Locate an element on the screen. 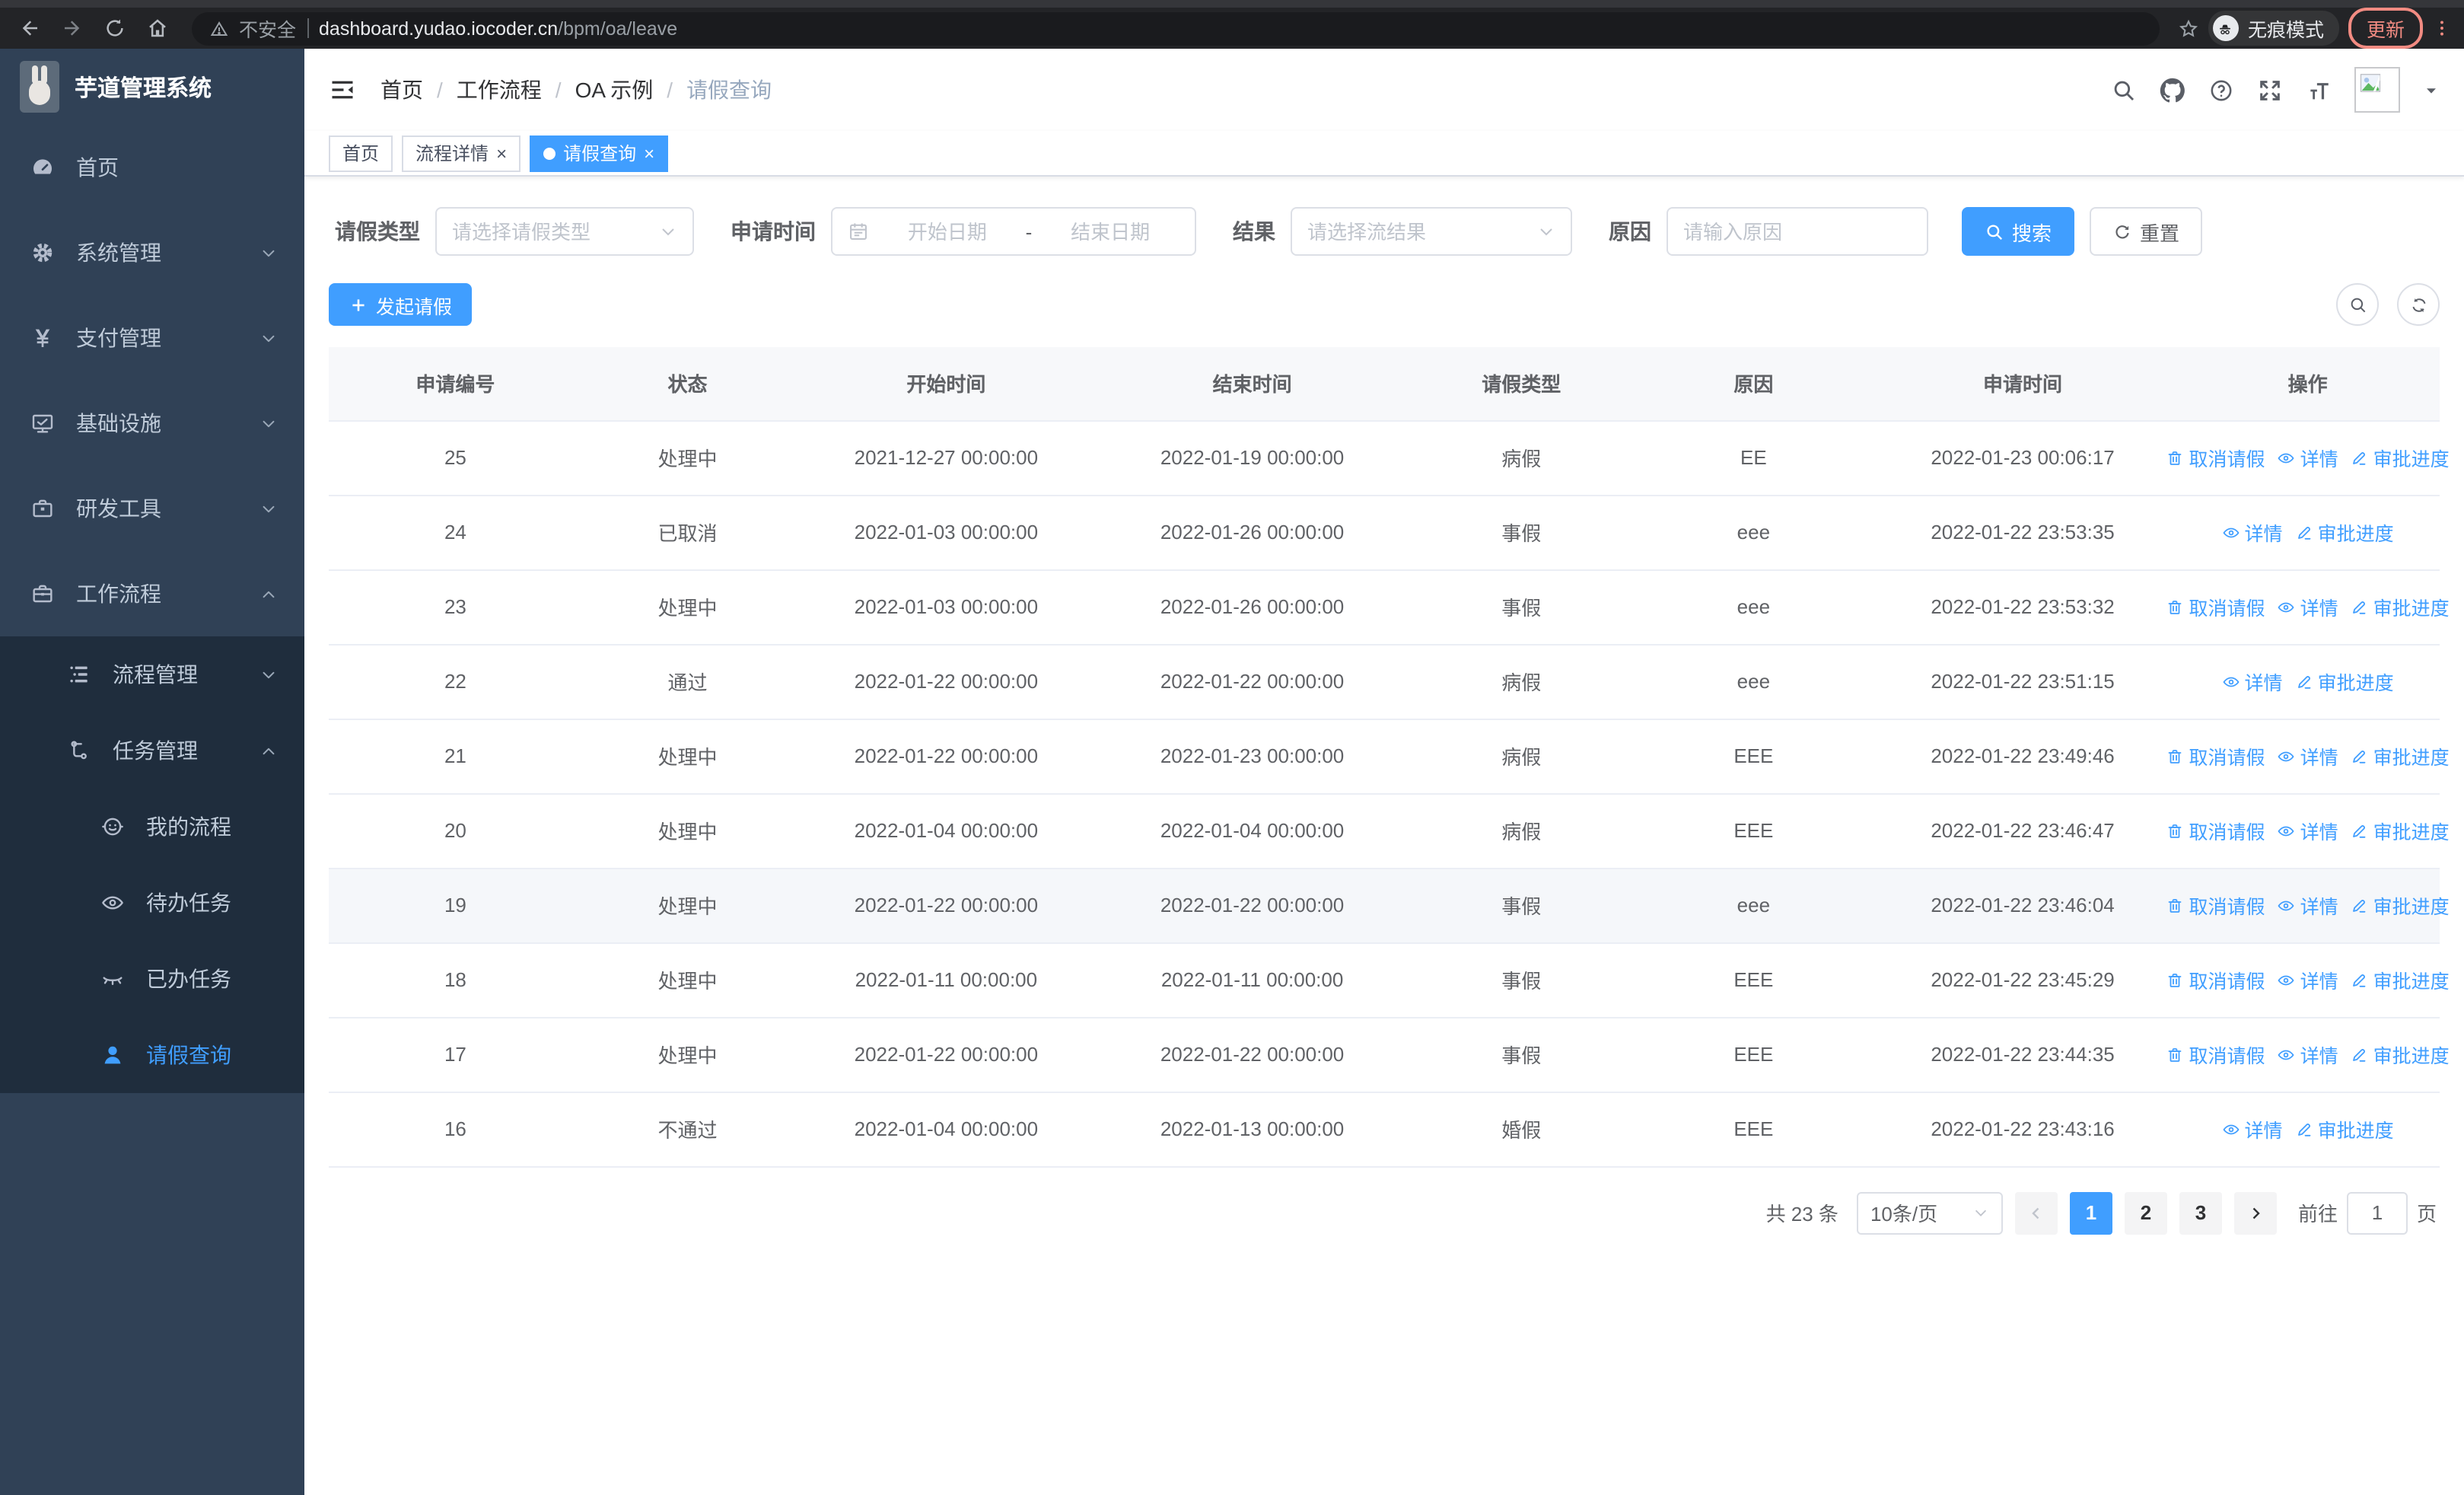  sidebar-item-workflow: 工作流程 is located at coordinates (152, 593).